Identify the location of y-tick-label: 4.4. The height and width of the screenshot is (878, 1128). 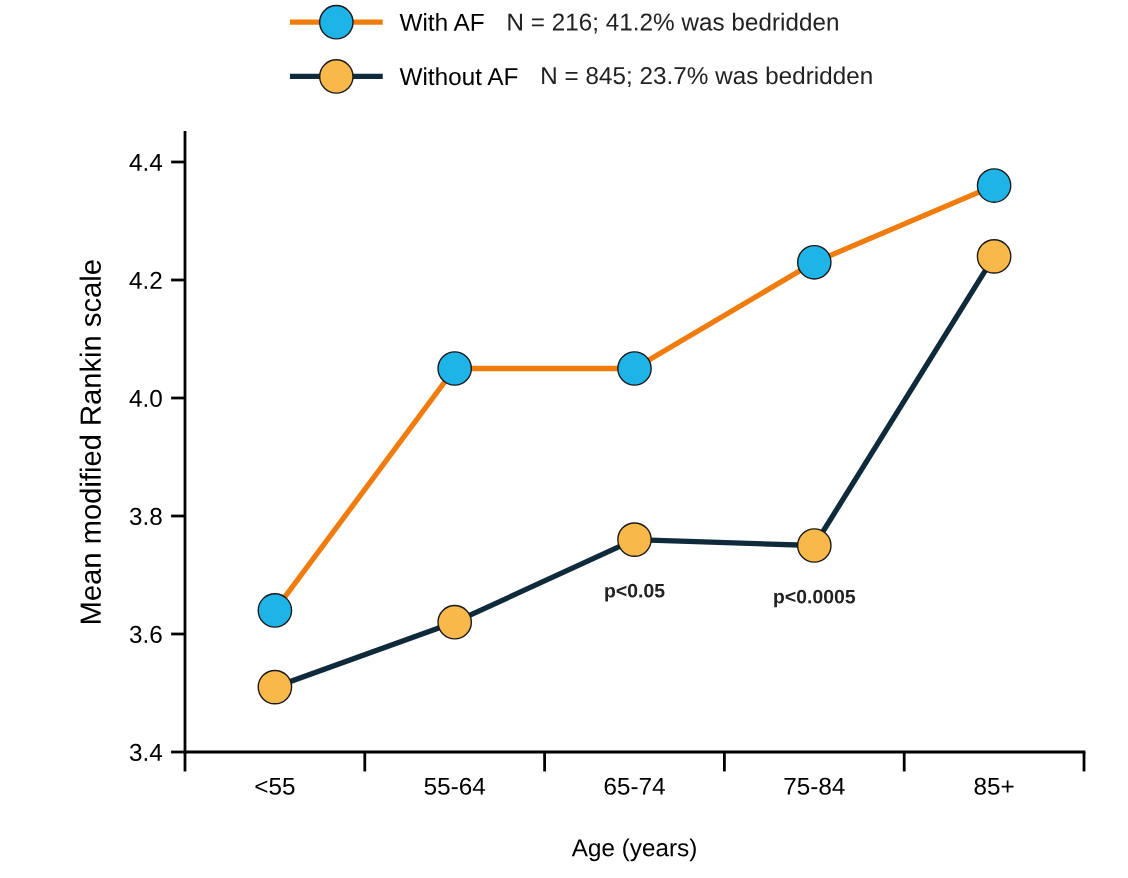
(146, 162).